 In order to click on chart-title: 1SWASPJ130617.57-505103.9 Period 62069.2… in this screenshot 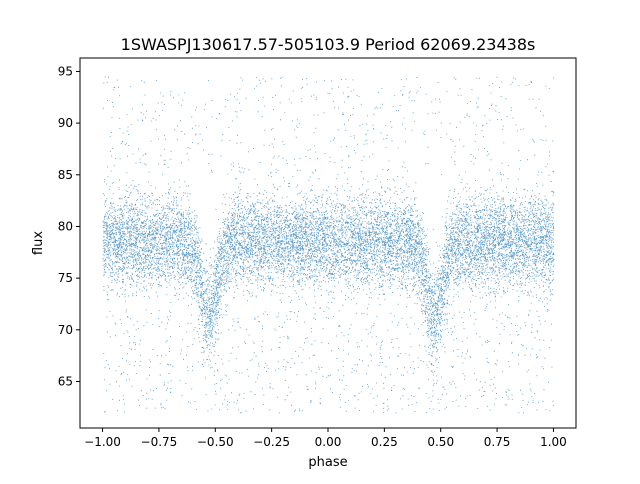, I will do `click(328, 44)`.